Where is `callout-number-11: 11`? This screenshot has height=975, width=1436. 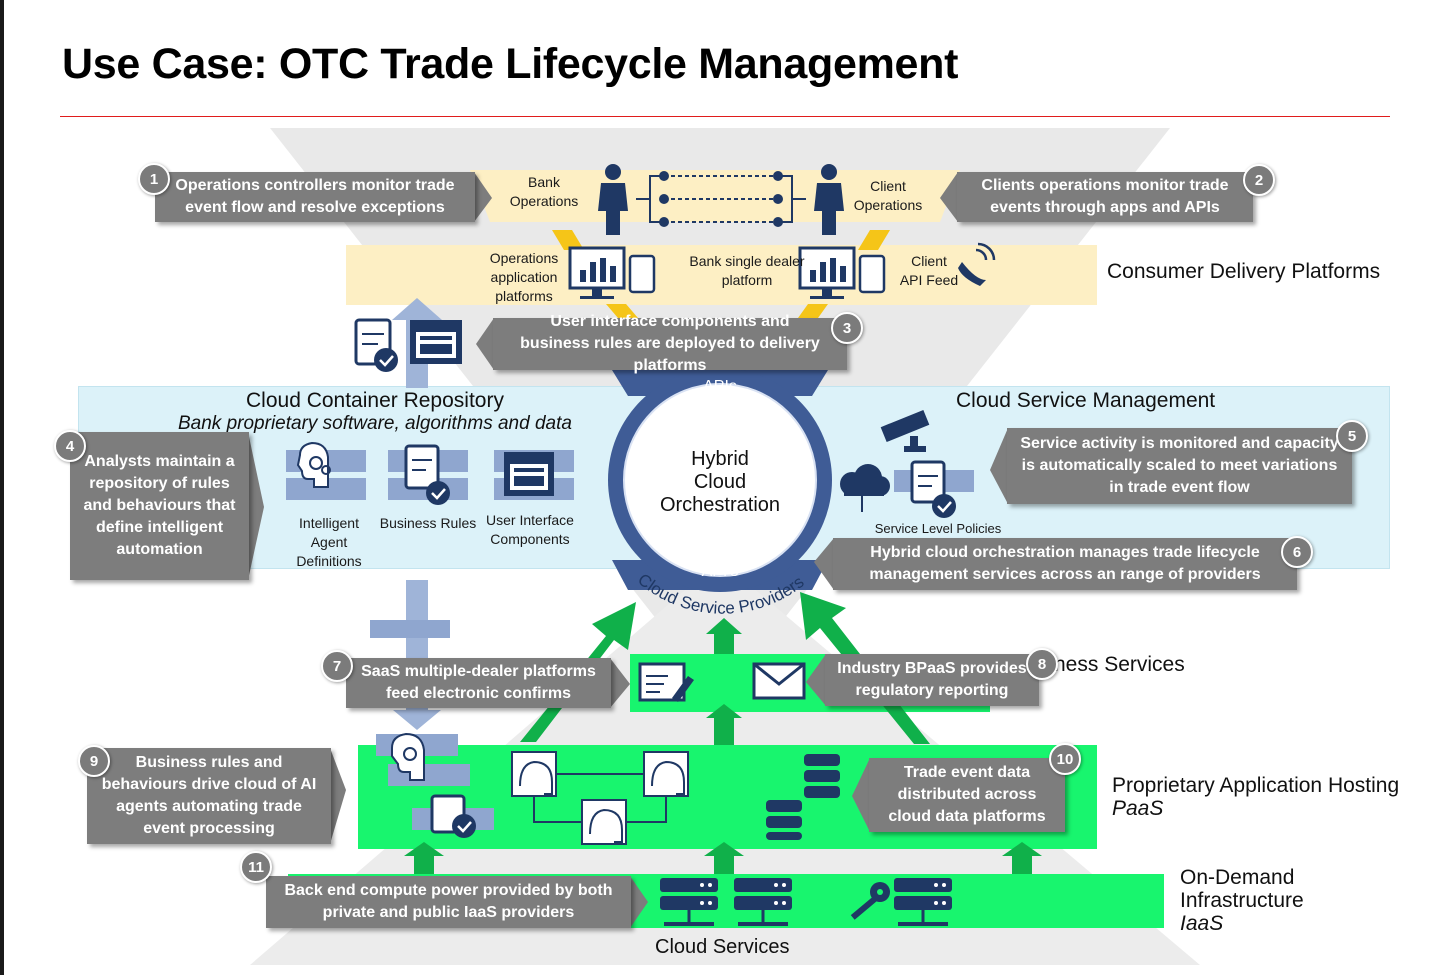 callout-number-11: 11 is located at coordinates (256, 867).